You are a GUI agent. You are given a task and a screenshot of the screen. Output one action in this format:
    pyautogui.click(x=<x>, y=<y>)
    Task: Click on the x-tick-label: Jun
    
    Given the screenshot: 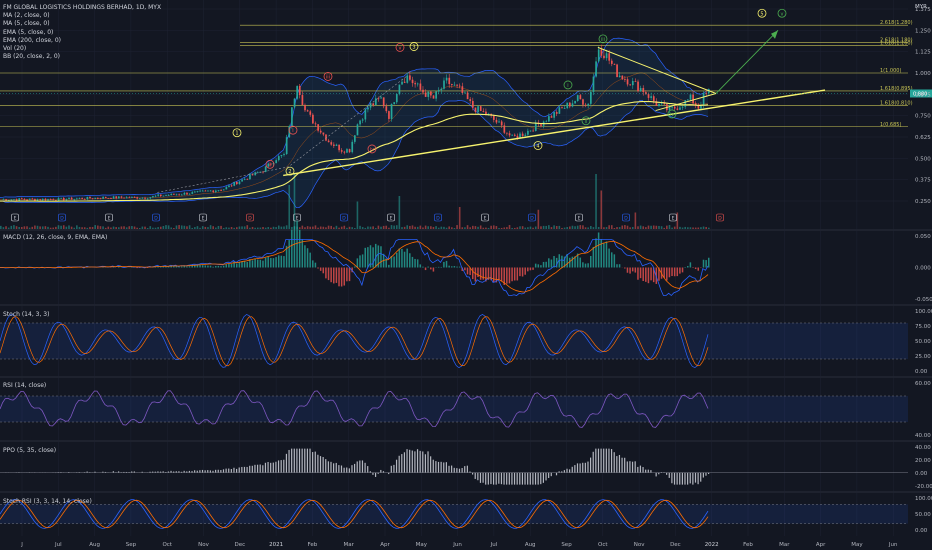 What is the action you would take?
    pyautogui.click(x=893, y=545)
    